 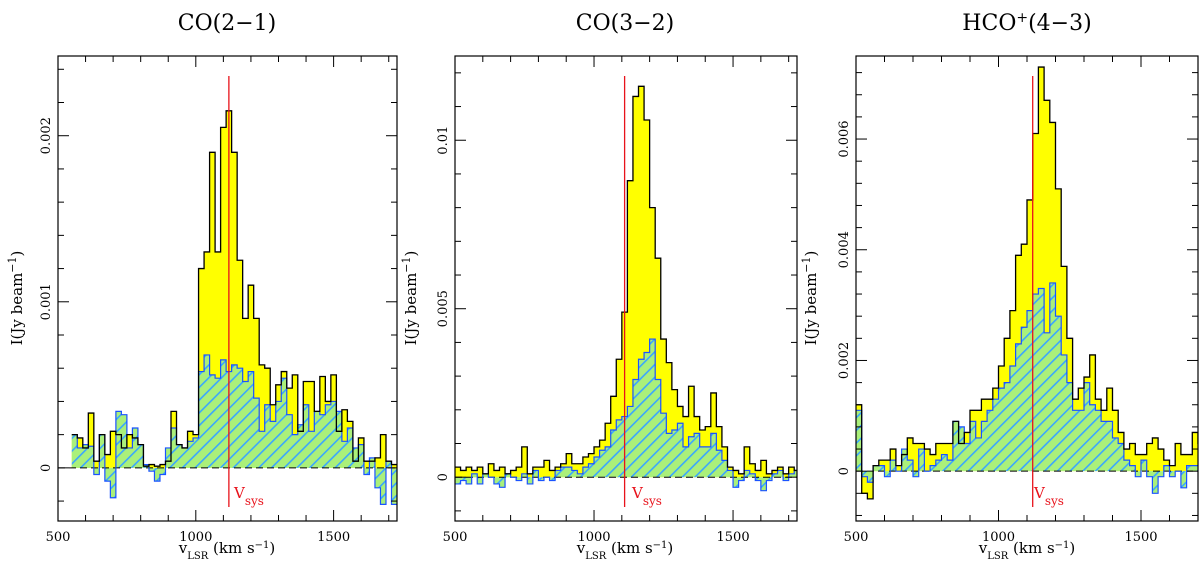 What do you see at coordinates (227, 23) in the screenshot?
I see `panel-title: CO(2−1)` at bounding box center [227, 23].